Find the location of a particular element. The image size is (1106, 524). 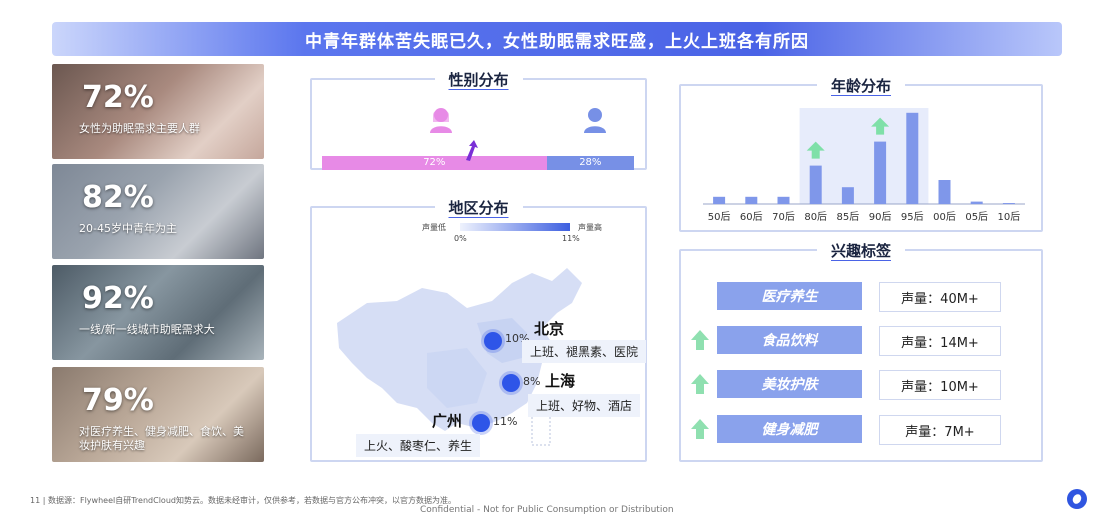

interest-label: 医疗养生 is located at coordinates (789, 296).